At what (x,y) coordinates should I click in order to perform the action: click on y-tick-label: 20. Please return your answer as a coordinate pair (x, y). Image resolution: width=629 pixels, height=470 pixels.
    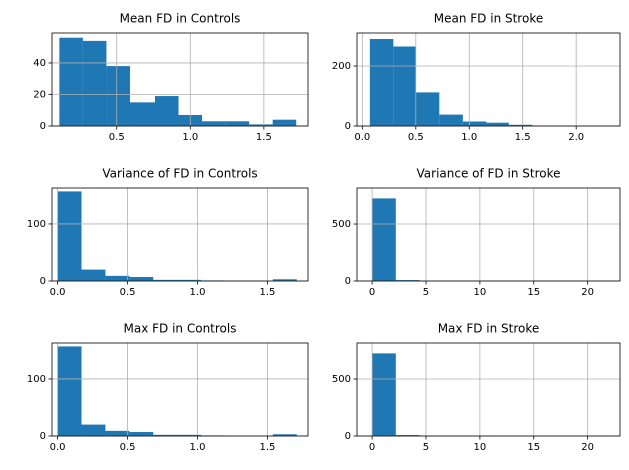
    Looking at the image, I should click on (39, 94).